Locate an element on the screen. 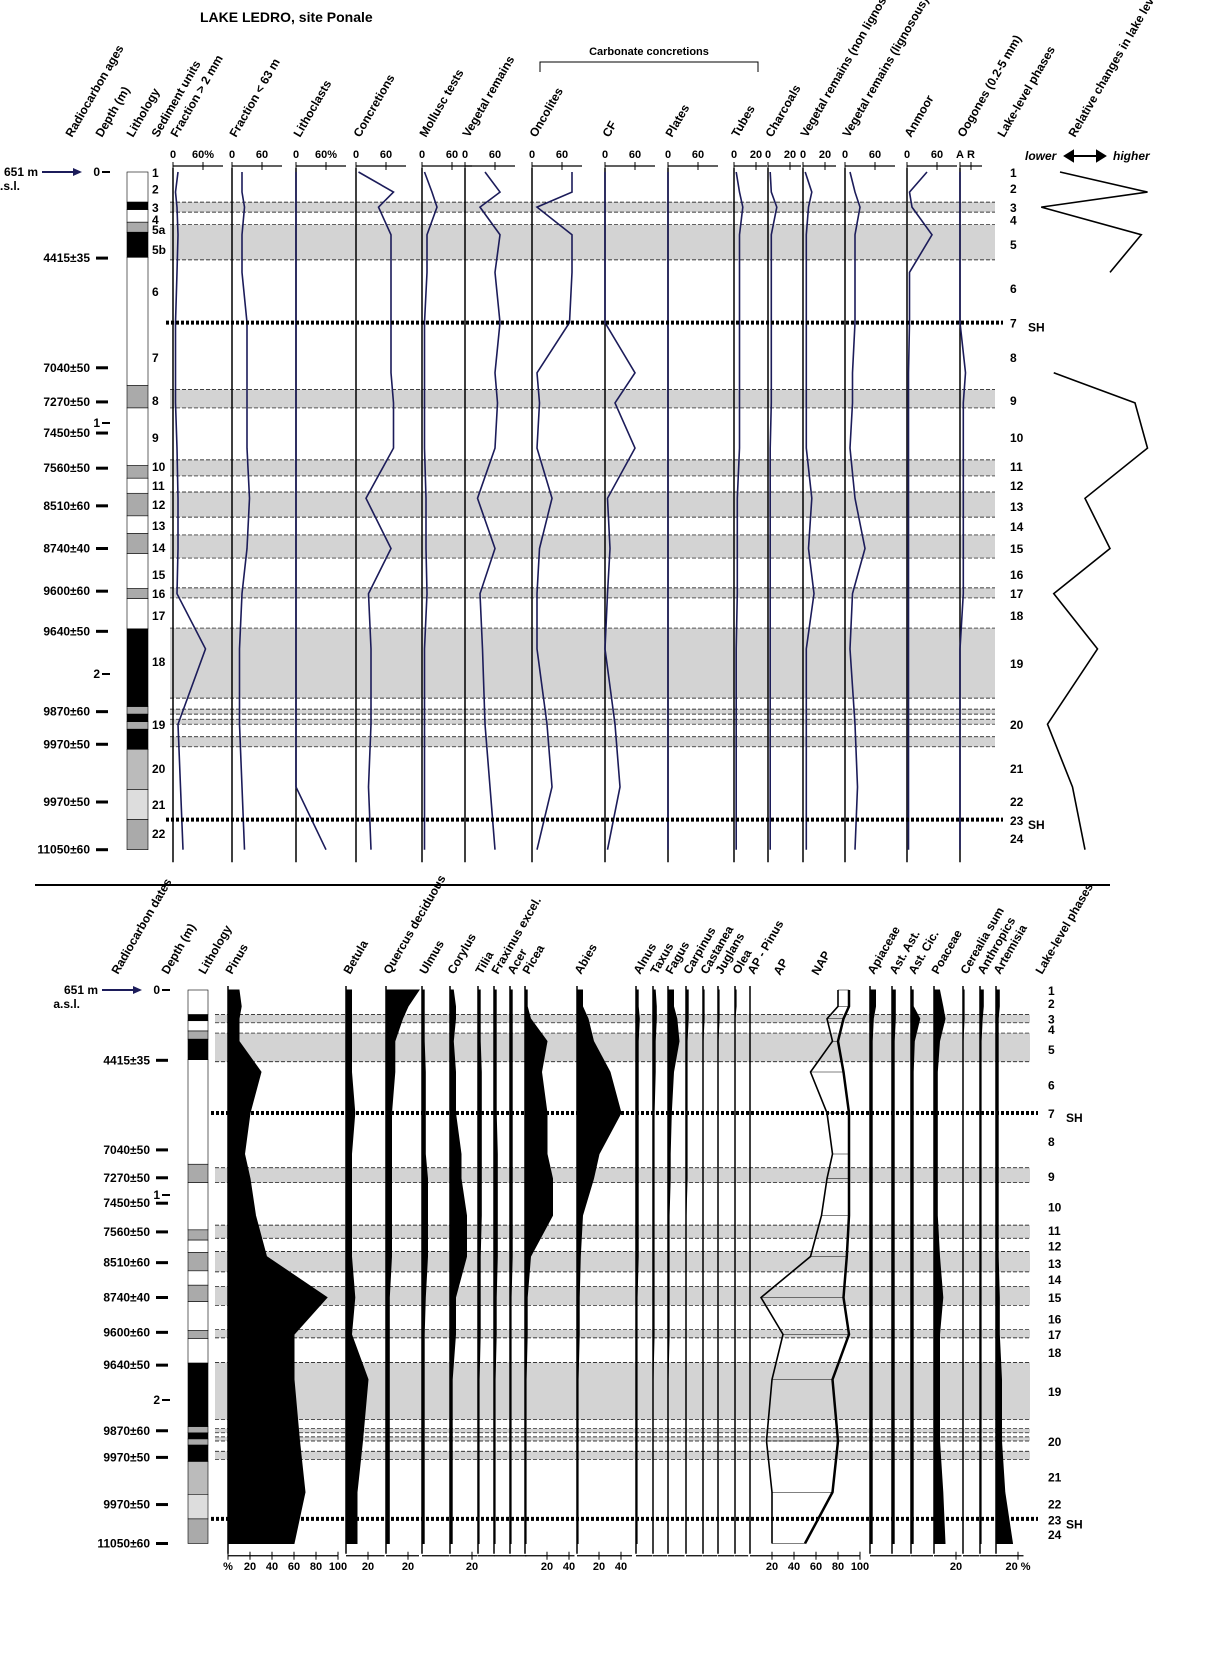 The height and width of the screenshot is (1662, 1228). lake-phase: 5 is located at coordinates (1051, 1050).